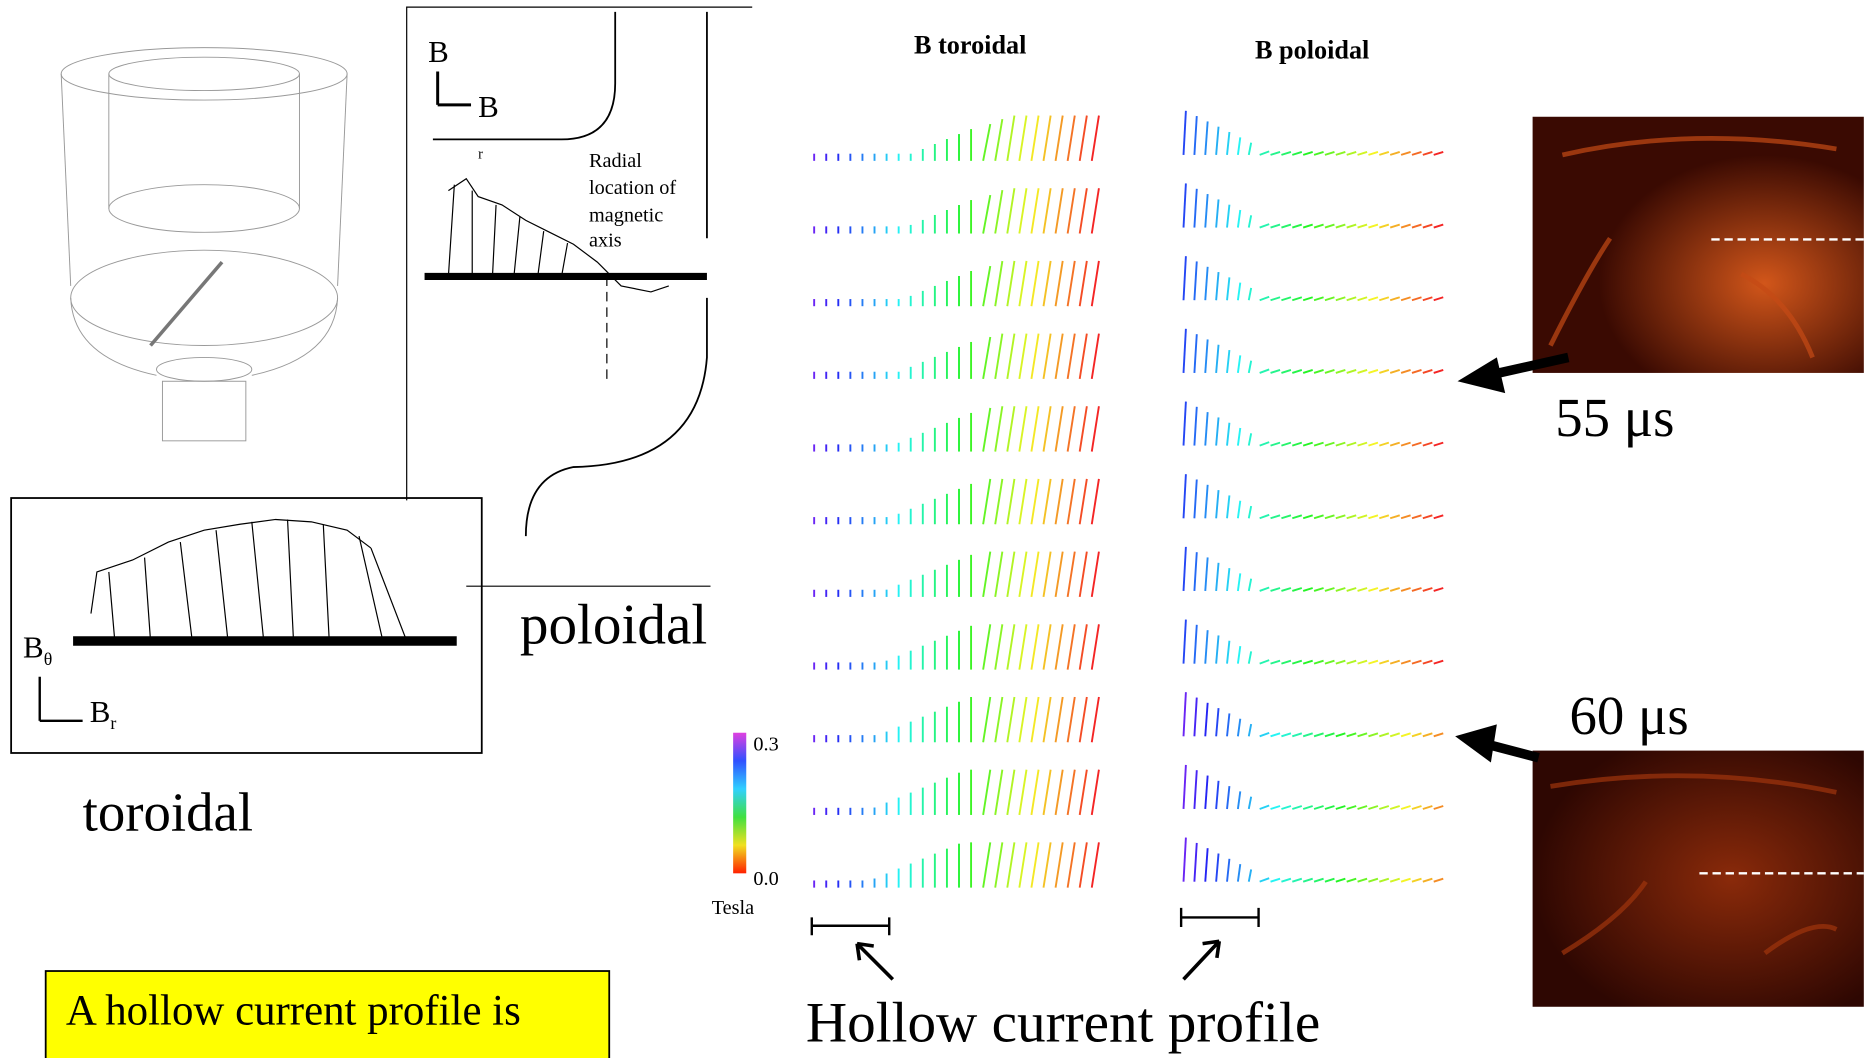  Describe the element at coordinates (605, 241) in the screenshot. I see `note-line: axis` at that location.